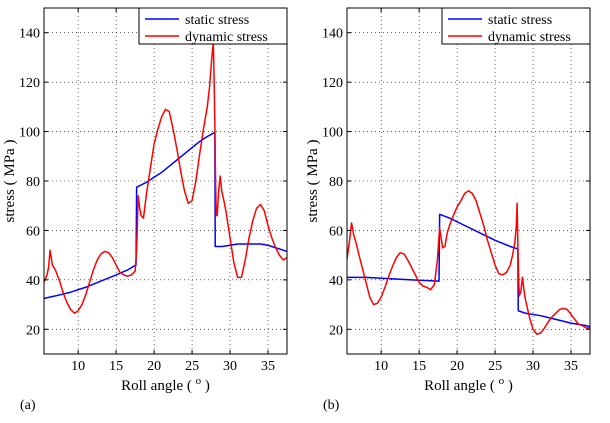 The width and height of the screenshot is (610, 423). I want to click on panel-label-b: (b), so click(331, 405).